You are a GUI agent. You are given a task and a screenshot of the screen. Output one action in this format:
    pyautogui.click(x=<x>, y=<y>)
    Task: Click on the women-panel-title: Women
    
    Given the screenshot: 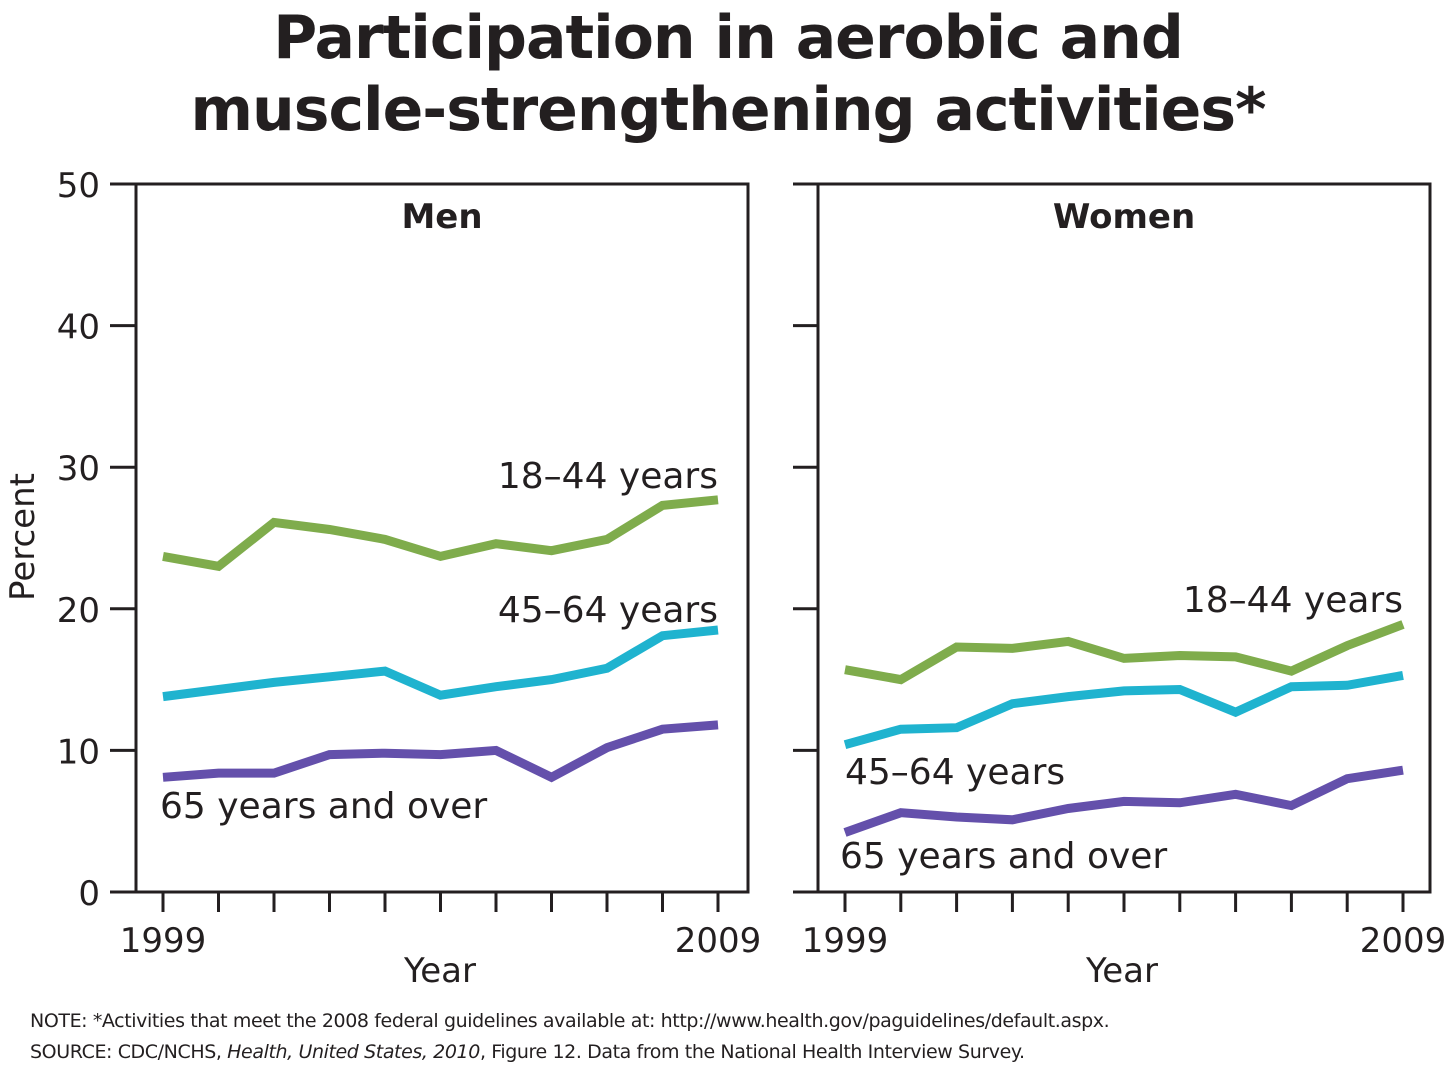 What is the action you would take?
    pyautogui.click(x=1124, y=217)
    